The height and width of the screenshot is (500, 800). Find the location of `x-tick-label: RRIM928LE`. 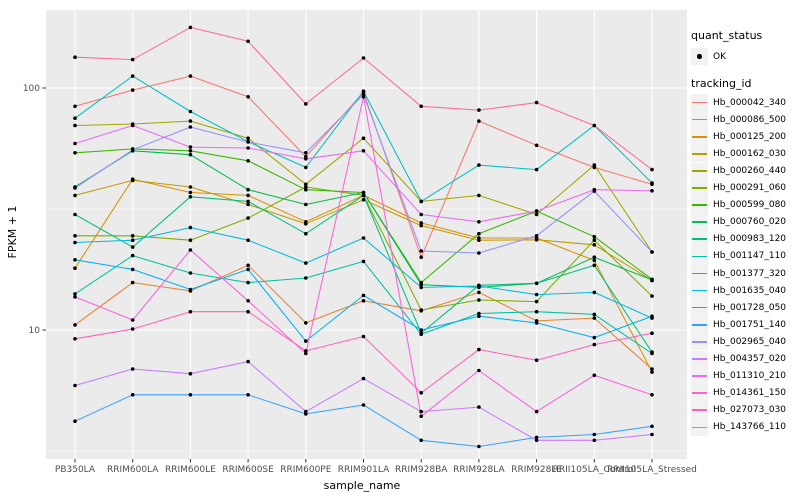

x-tick-label: RRIM928LE is located at coordinates (536, 470).